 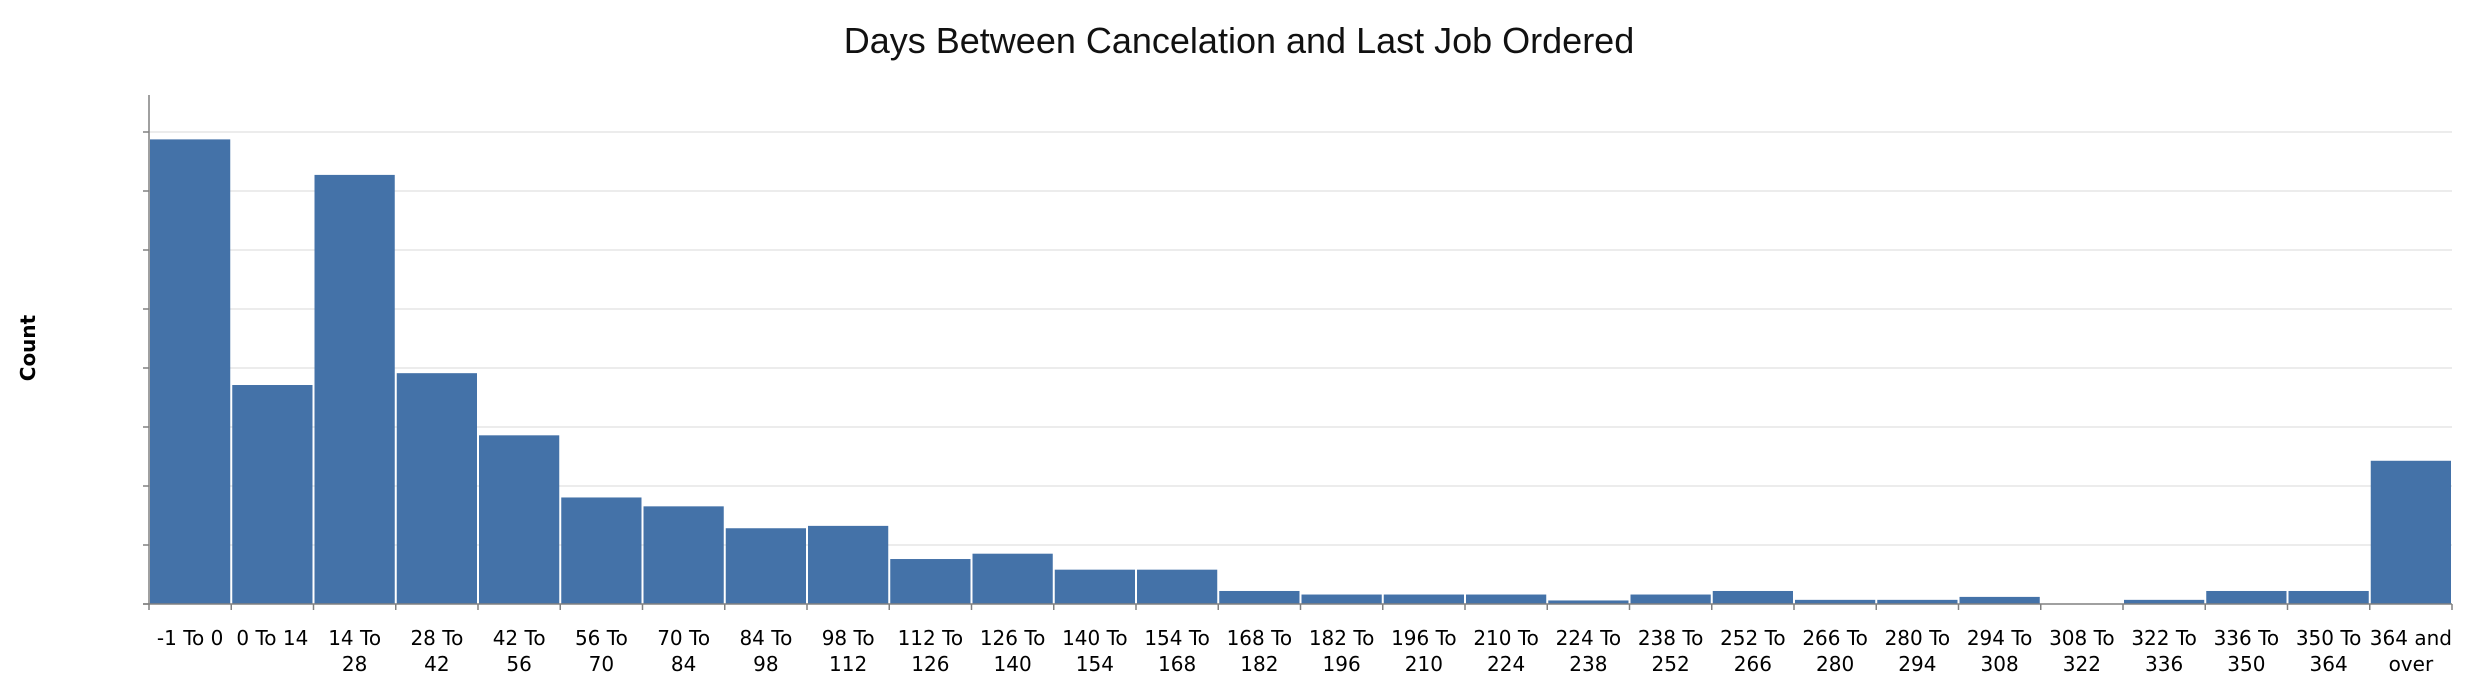 What do you see at coordinates (601, 651) in the screenshot?
I see `x-tick-label: 56 To 70` at bounding box center [601, 651].